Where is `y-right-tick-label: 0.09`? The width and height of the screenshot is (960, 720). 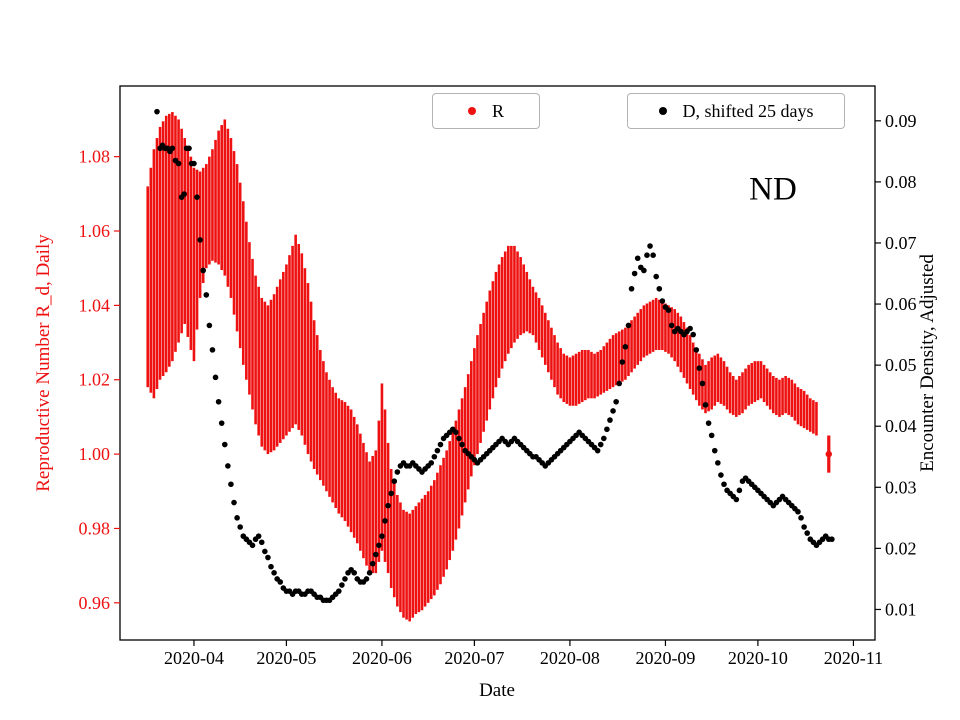
y-right-tick-label: 0.09 is located at coordinates (901, 121).